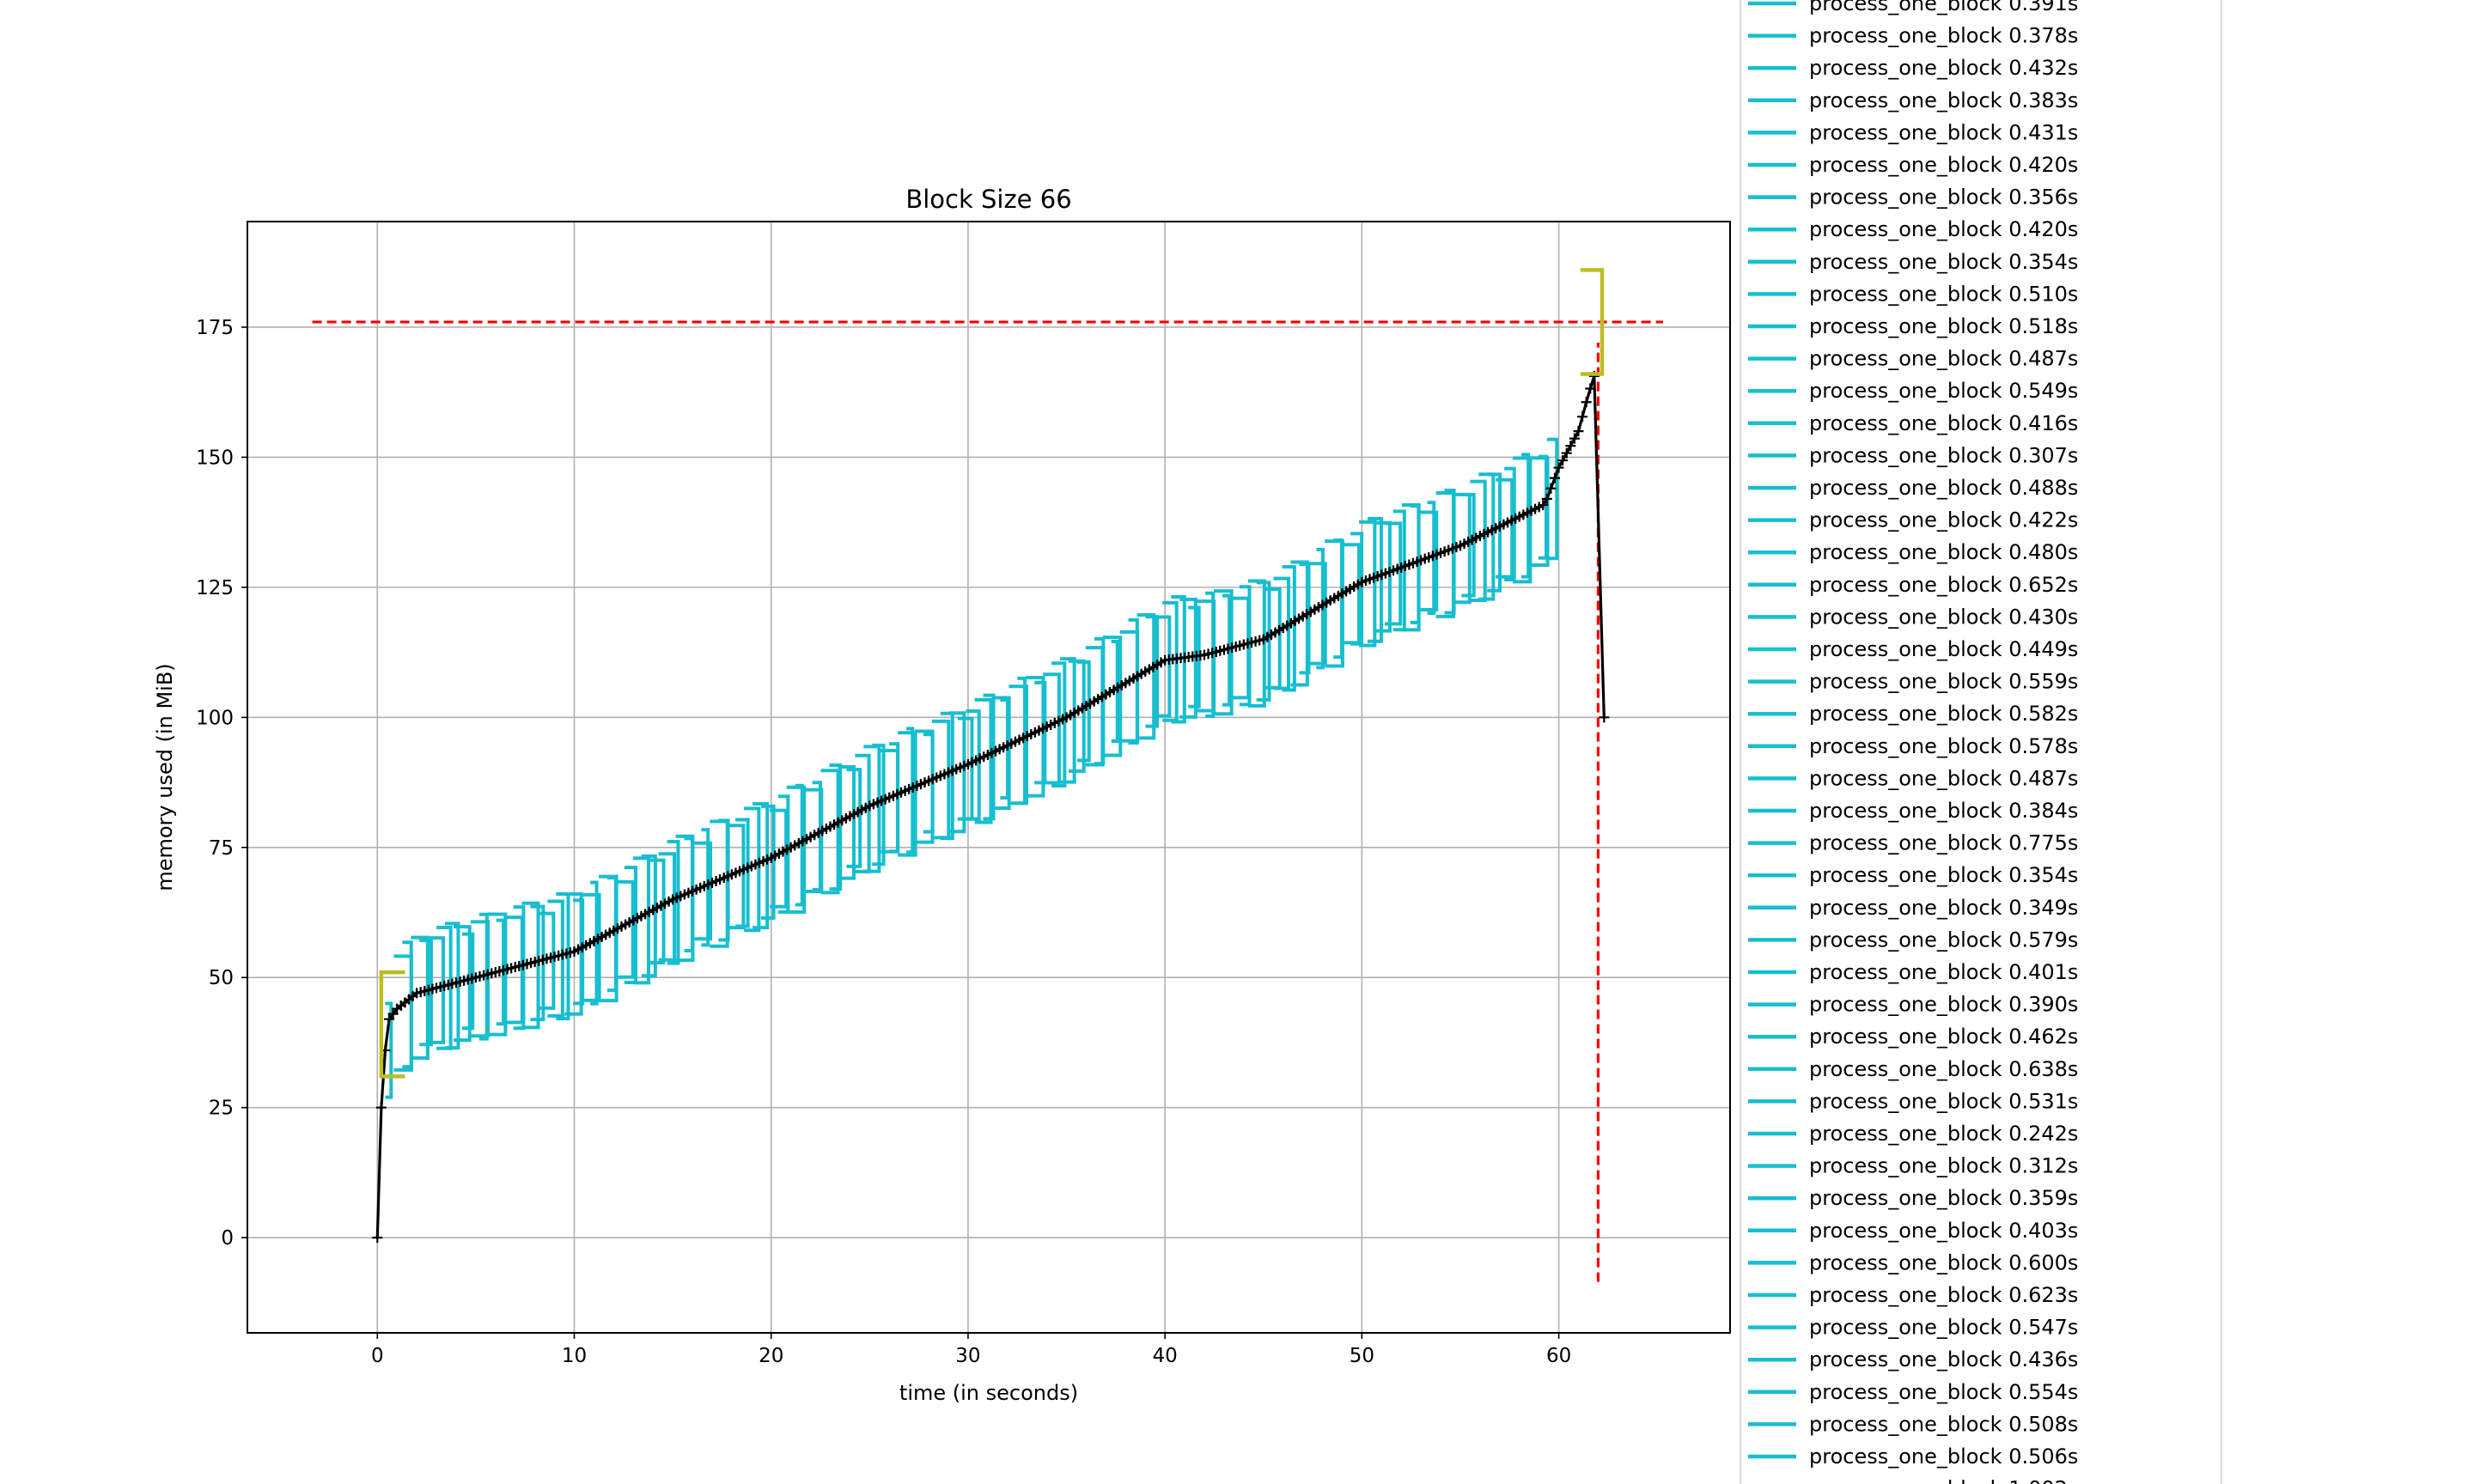 This screenshot has height=1484, width=2474. I want to click on x-axis-label: time (in seconds), so click(988, 1393).